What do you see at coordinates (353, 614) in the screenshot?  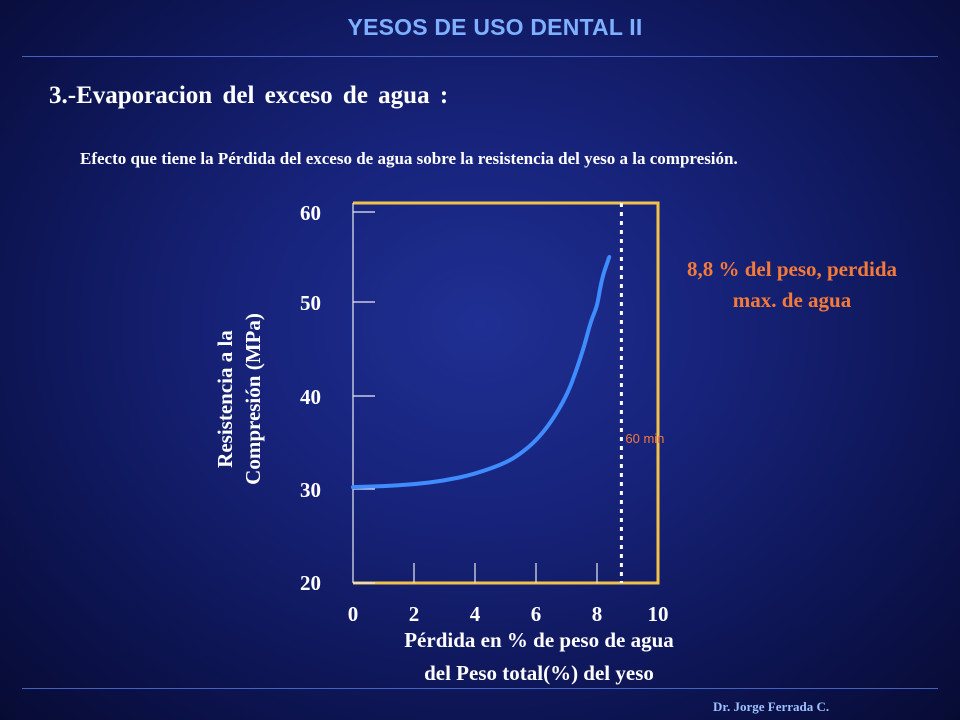 I see `x-tick-label-0: 0` at bounding box center [353, 614].